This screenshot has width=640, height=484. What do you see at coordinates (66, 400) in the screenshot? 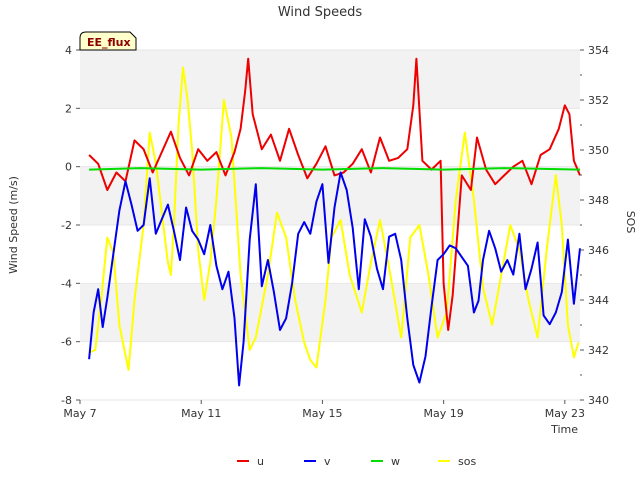
I see `y-tick-label-6: -8` at bounding box center [66, 400].